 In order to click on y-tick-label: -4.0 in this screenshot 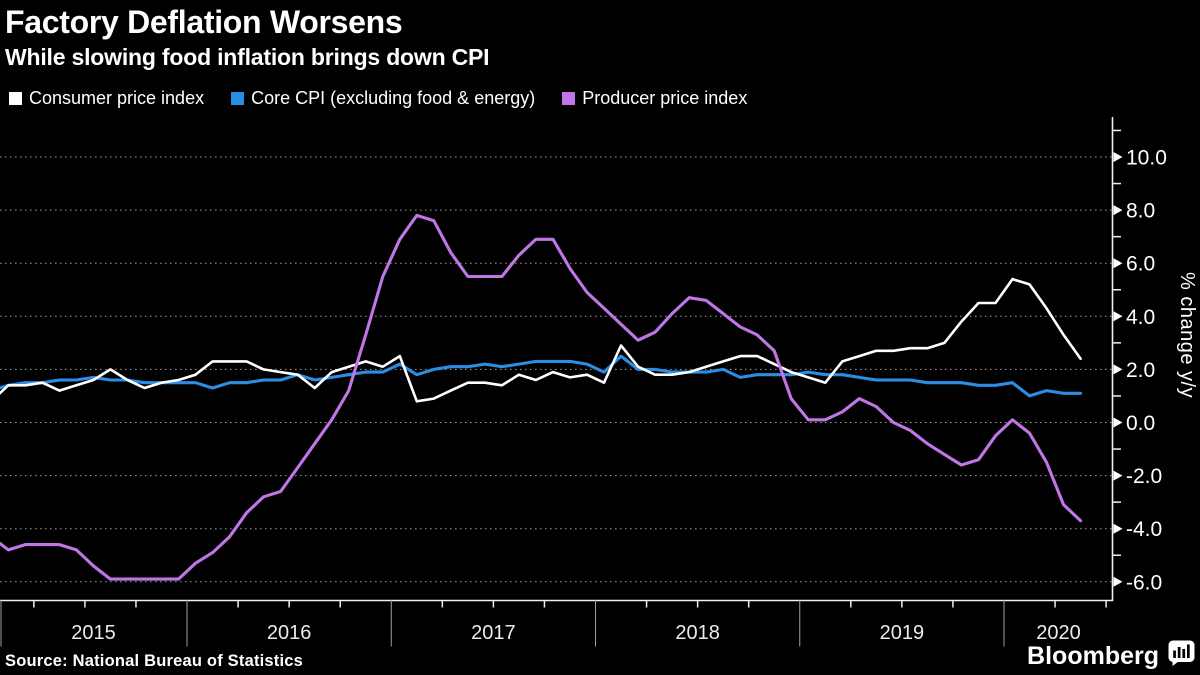, I will do `click(1144, 529)`.